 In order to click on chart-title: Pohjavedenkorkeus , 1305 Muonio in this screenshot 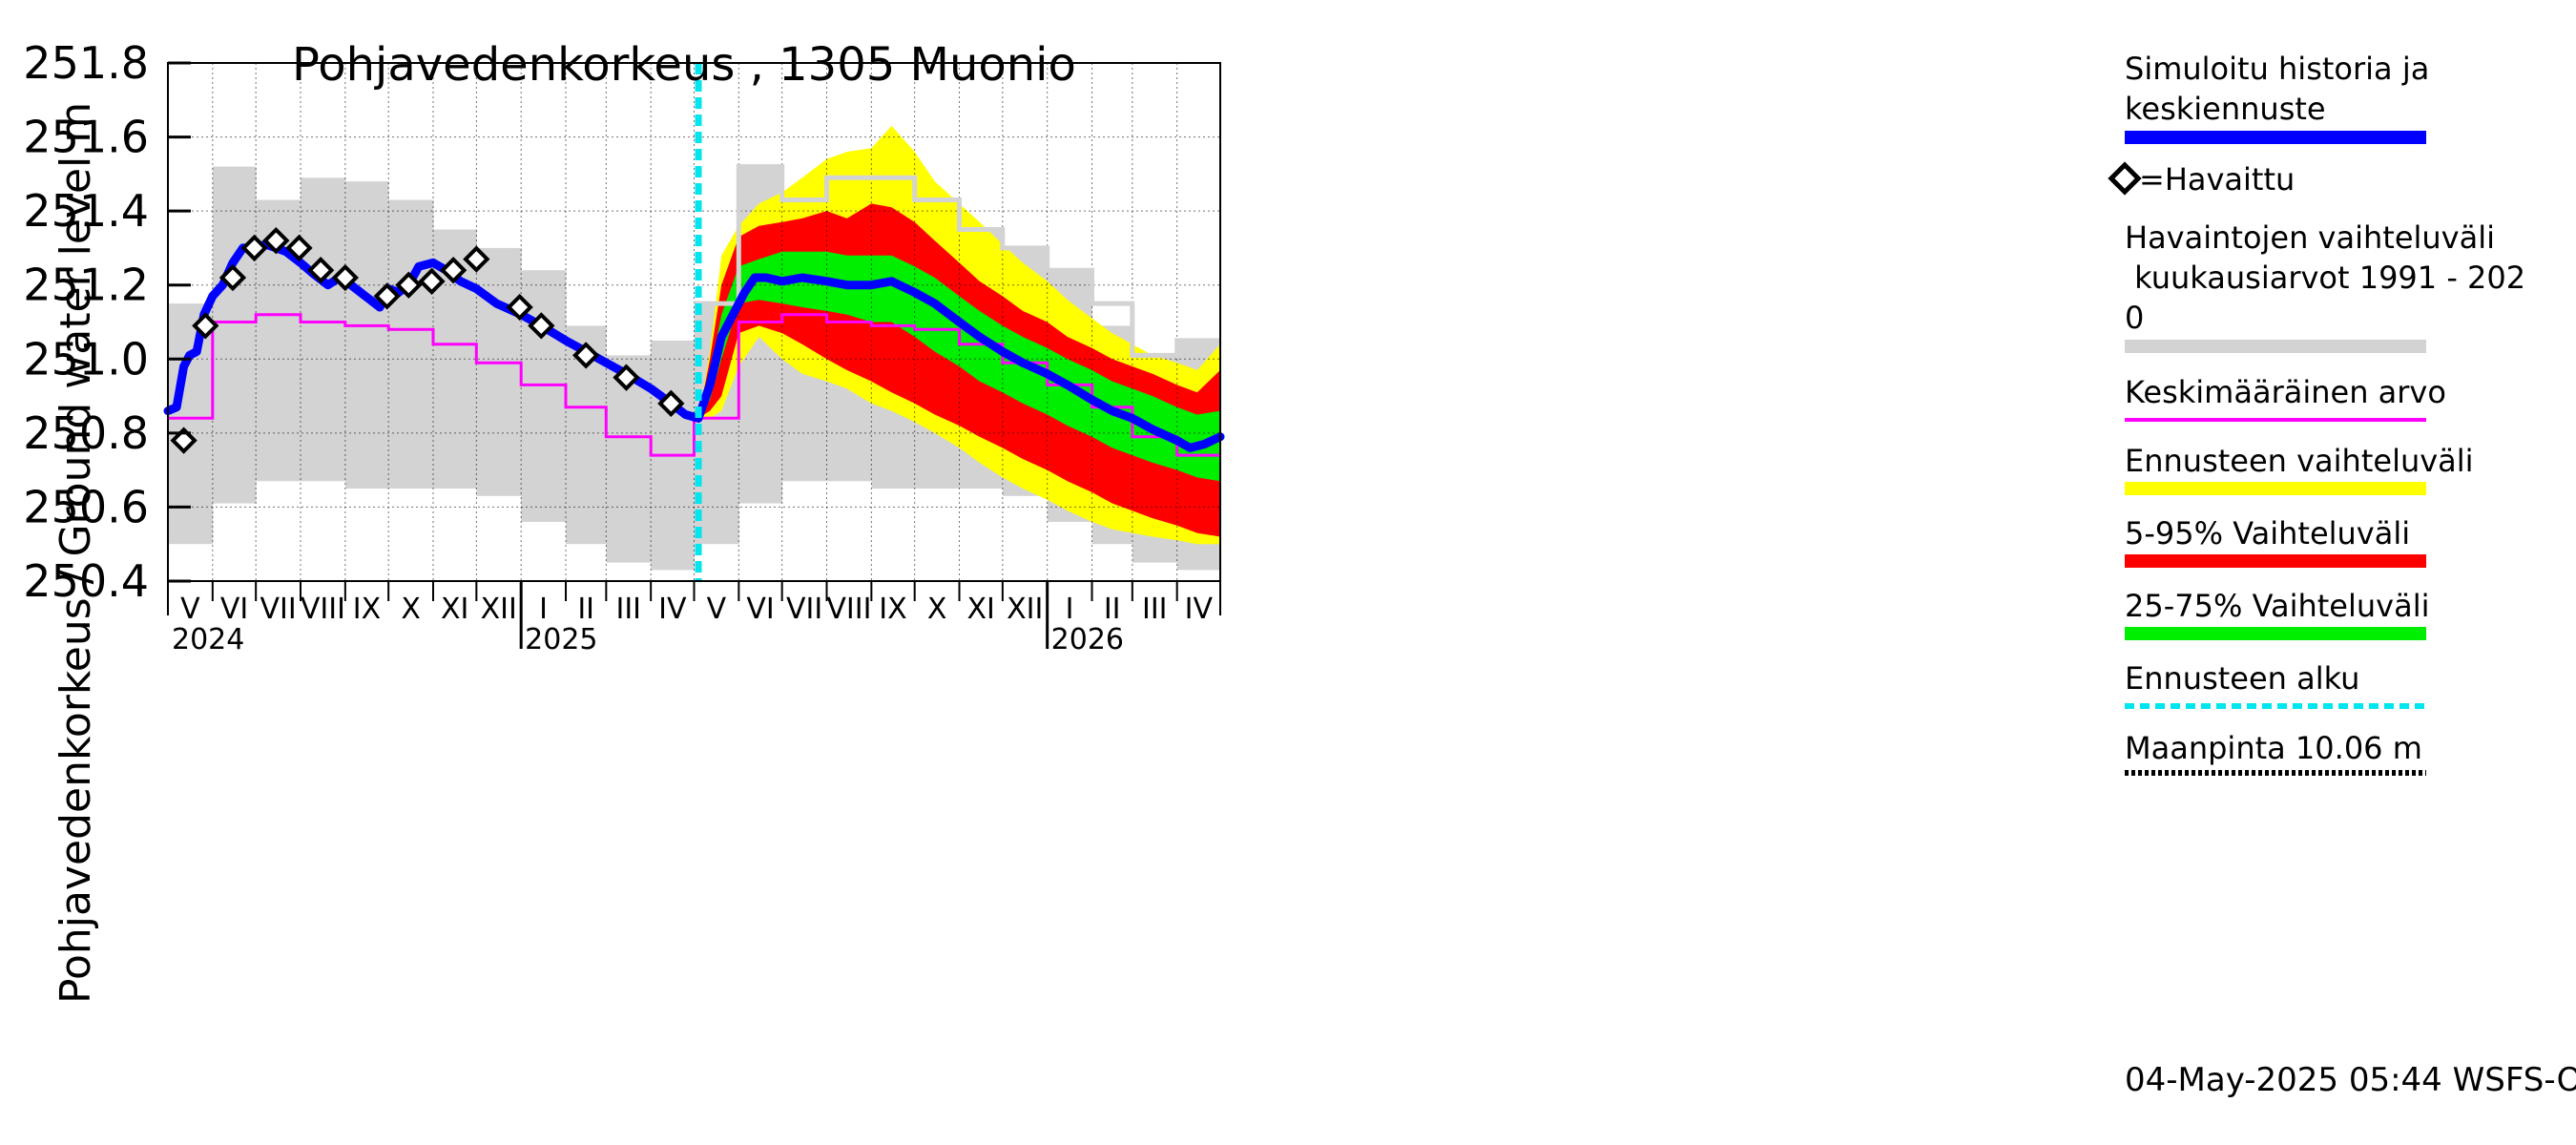, I will do `click(684, 65)`.